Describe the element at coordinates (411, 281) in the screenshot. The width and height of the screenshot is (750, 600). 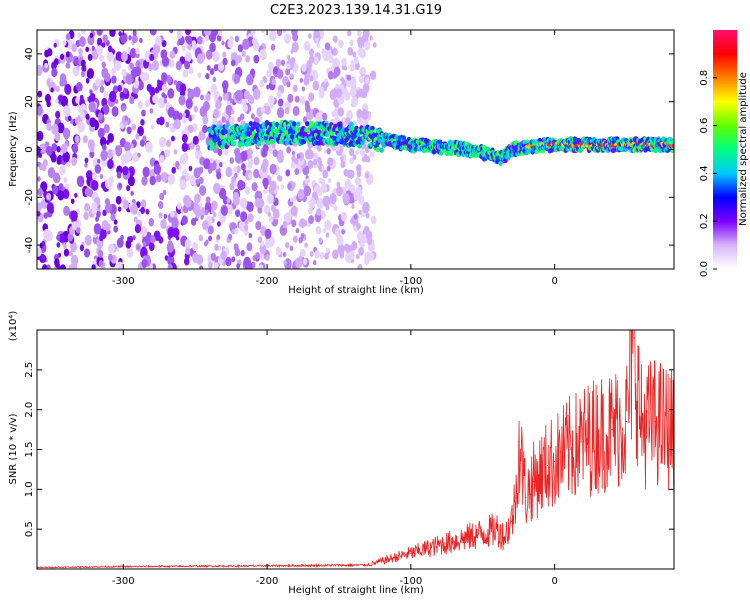
I see `spectrogram-xtick-label: -100` at that location.